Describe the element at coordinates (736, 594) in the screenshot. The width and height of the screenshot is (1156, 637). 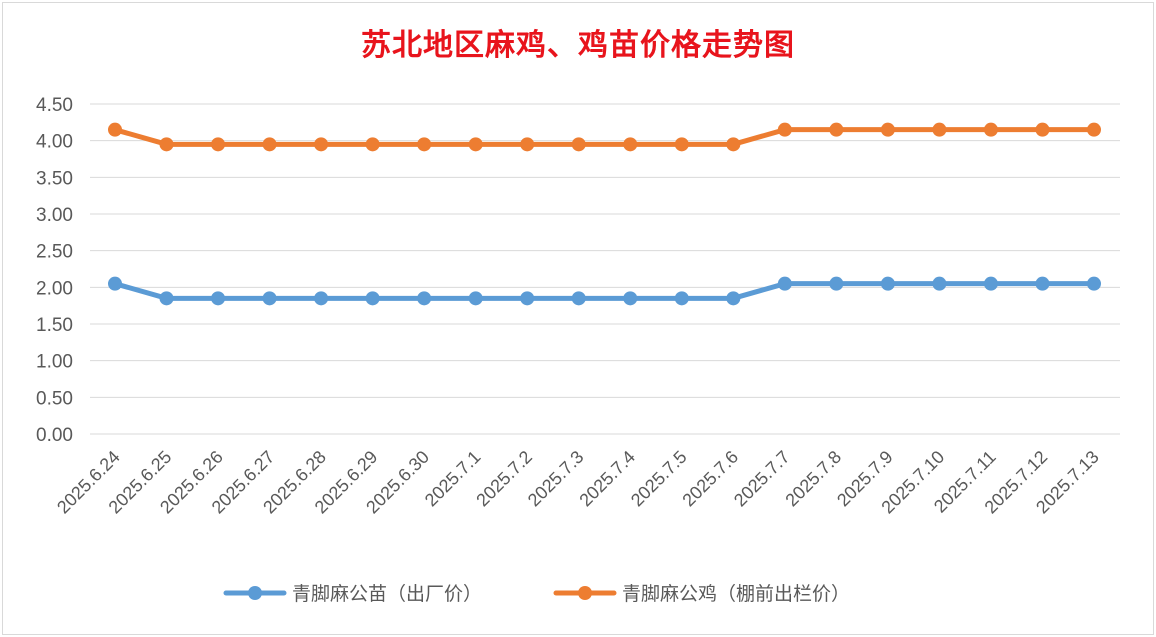
I see `legend-label: 青脚麻公鸡（棚前出栏价）` at that location.